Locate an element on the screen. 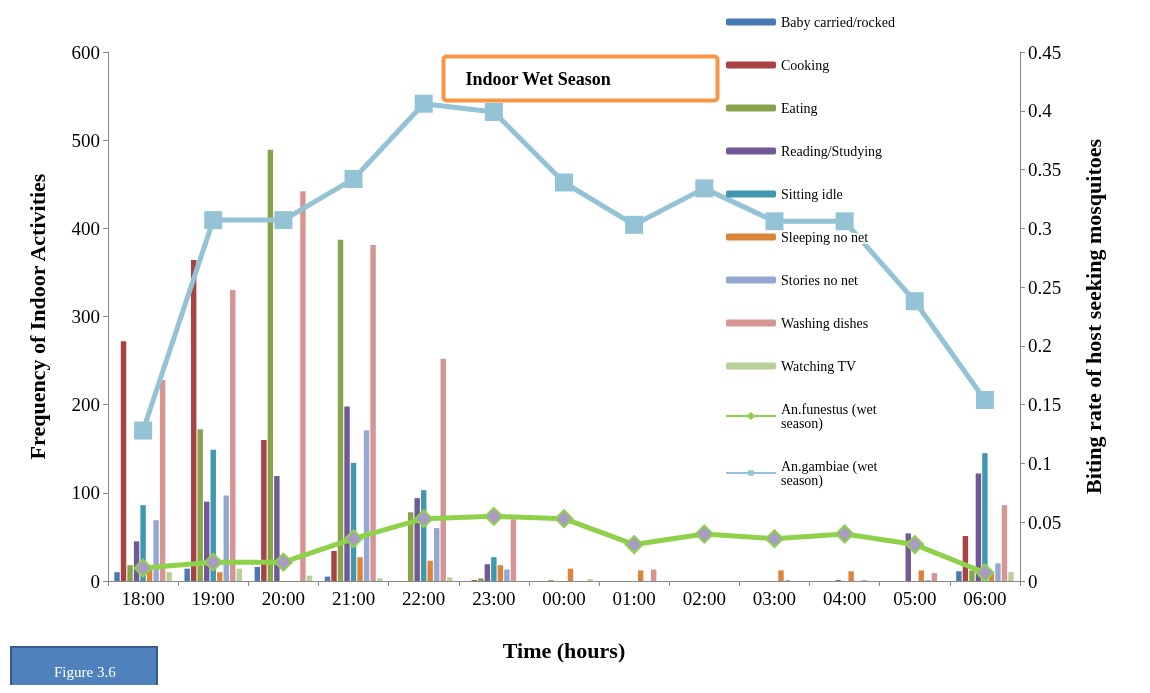 The width and height of the screenshot is (1150, 693). y-tick-label: 200 is located at coordinates (85, 405).